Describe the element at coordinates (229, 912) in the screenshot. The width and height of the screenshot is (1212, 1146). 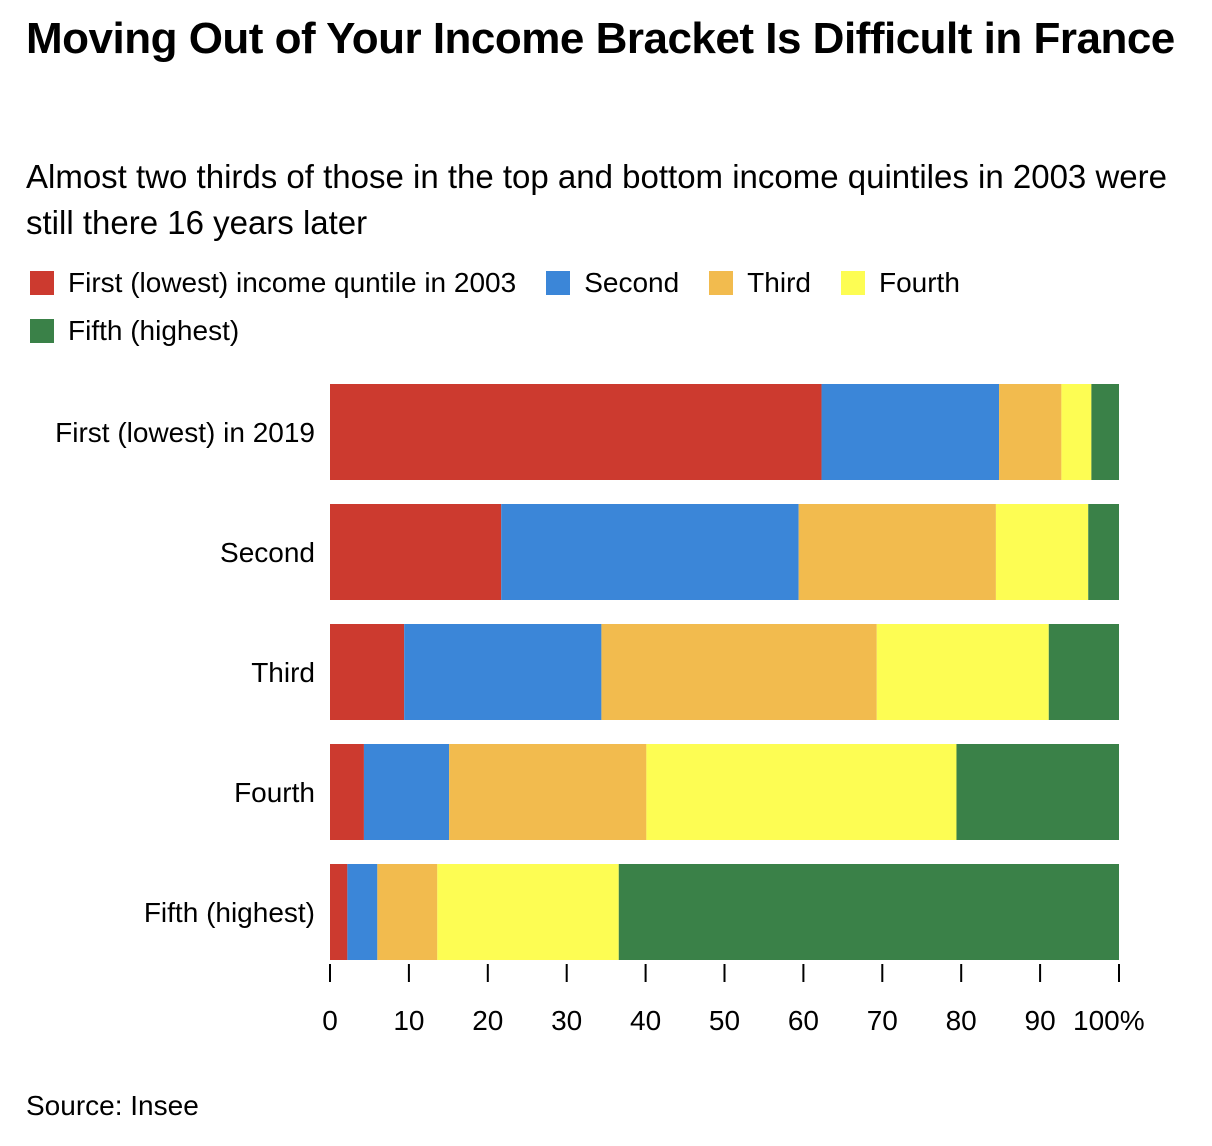
I see `category-label: Fifth (highest)` at that location.